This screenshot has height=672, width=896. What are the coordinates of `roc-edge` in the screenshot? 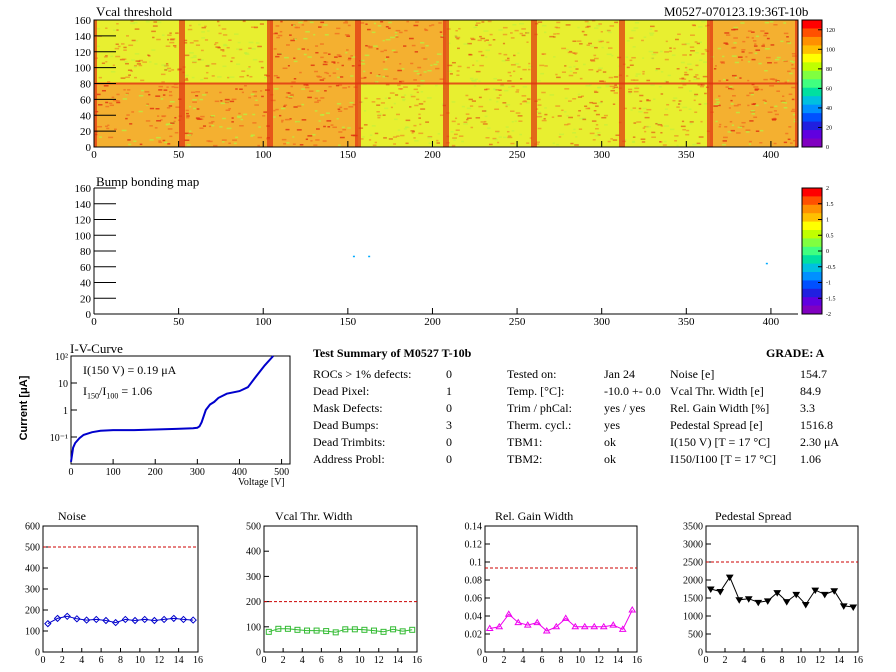 It's located at (356, 52).